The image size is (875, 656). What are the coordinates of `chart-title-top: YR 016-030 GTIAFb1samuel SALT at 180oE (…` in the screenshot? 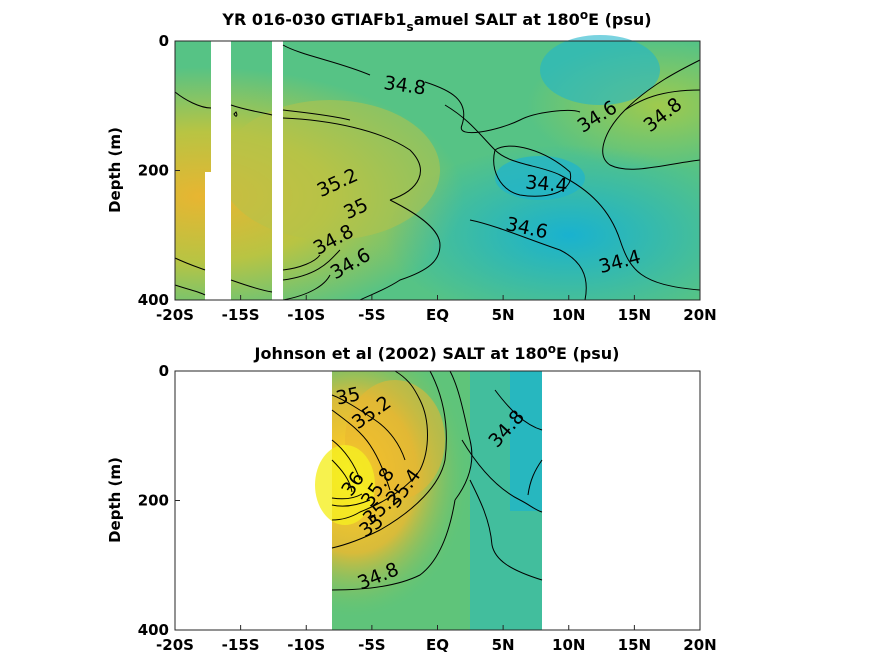 It's located at (436, 21).